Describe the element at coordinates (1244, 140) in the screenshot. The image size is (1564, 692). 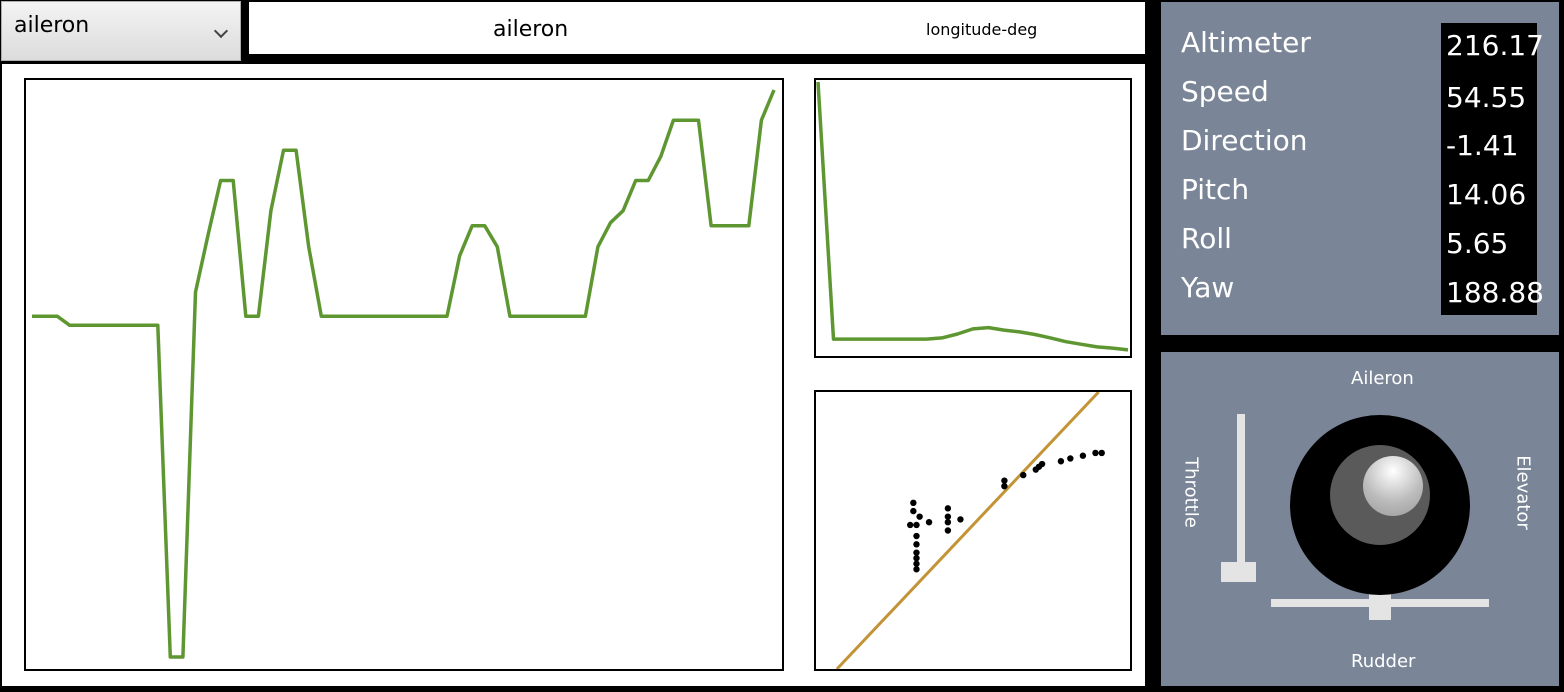
I see `direction-label: Direction` at that location.